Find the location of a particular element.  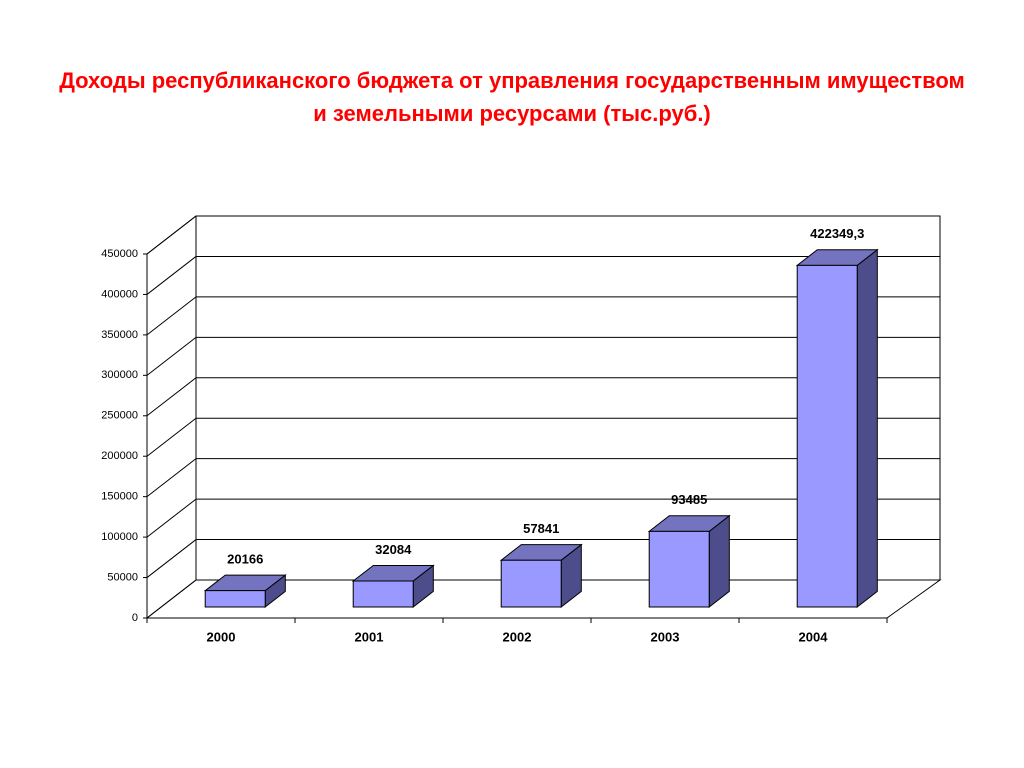

value-label: 93485 is located at coordinates (689, 499).